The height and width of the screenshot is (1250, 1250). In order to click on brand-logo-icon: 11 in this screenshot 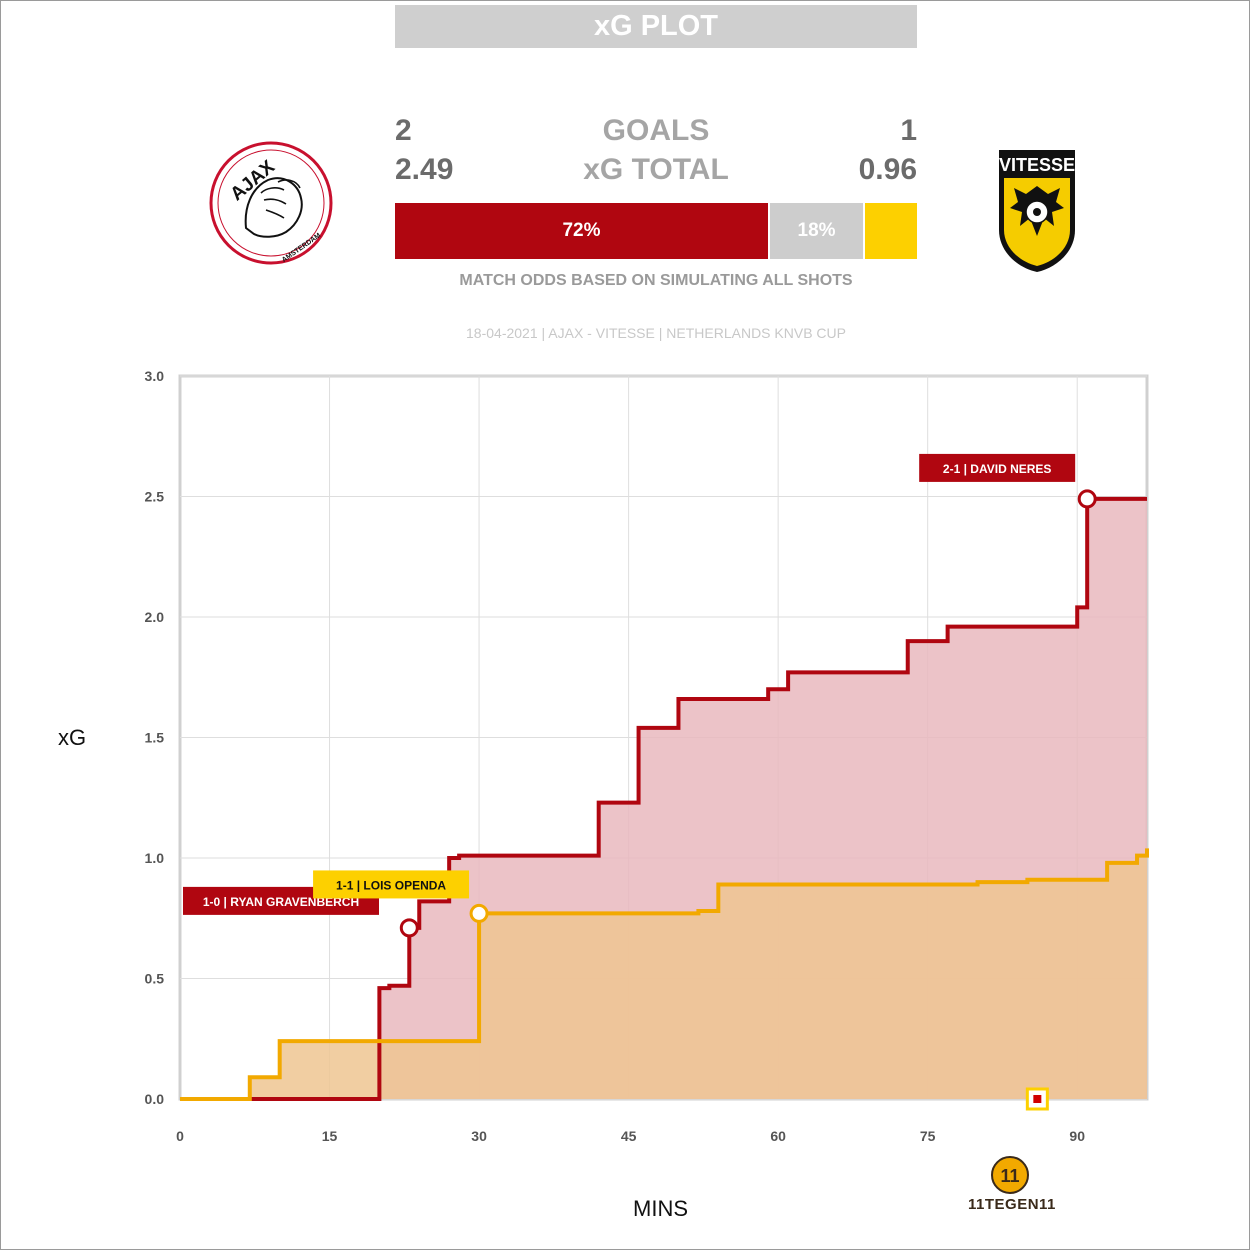, I will do `click(1010, 1175)`.